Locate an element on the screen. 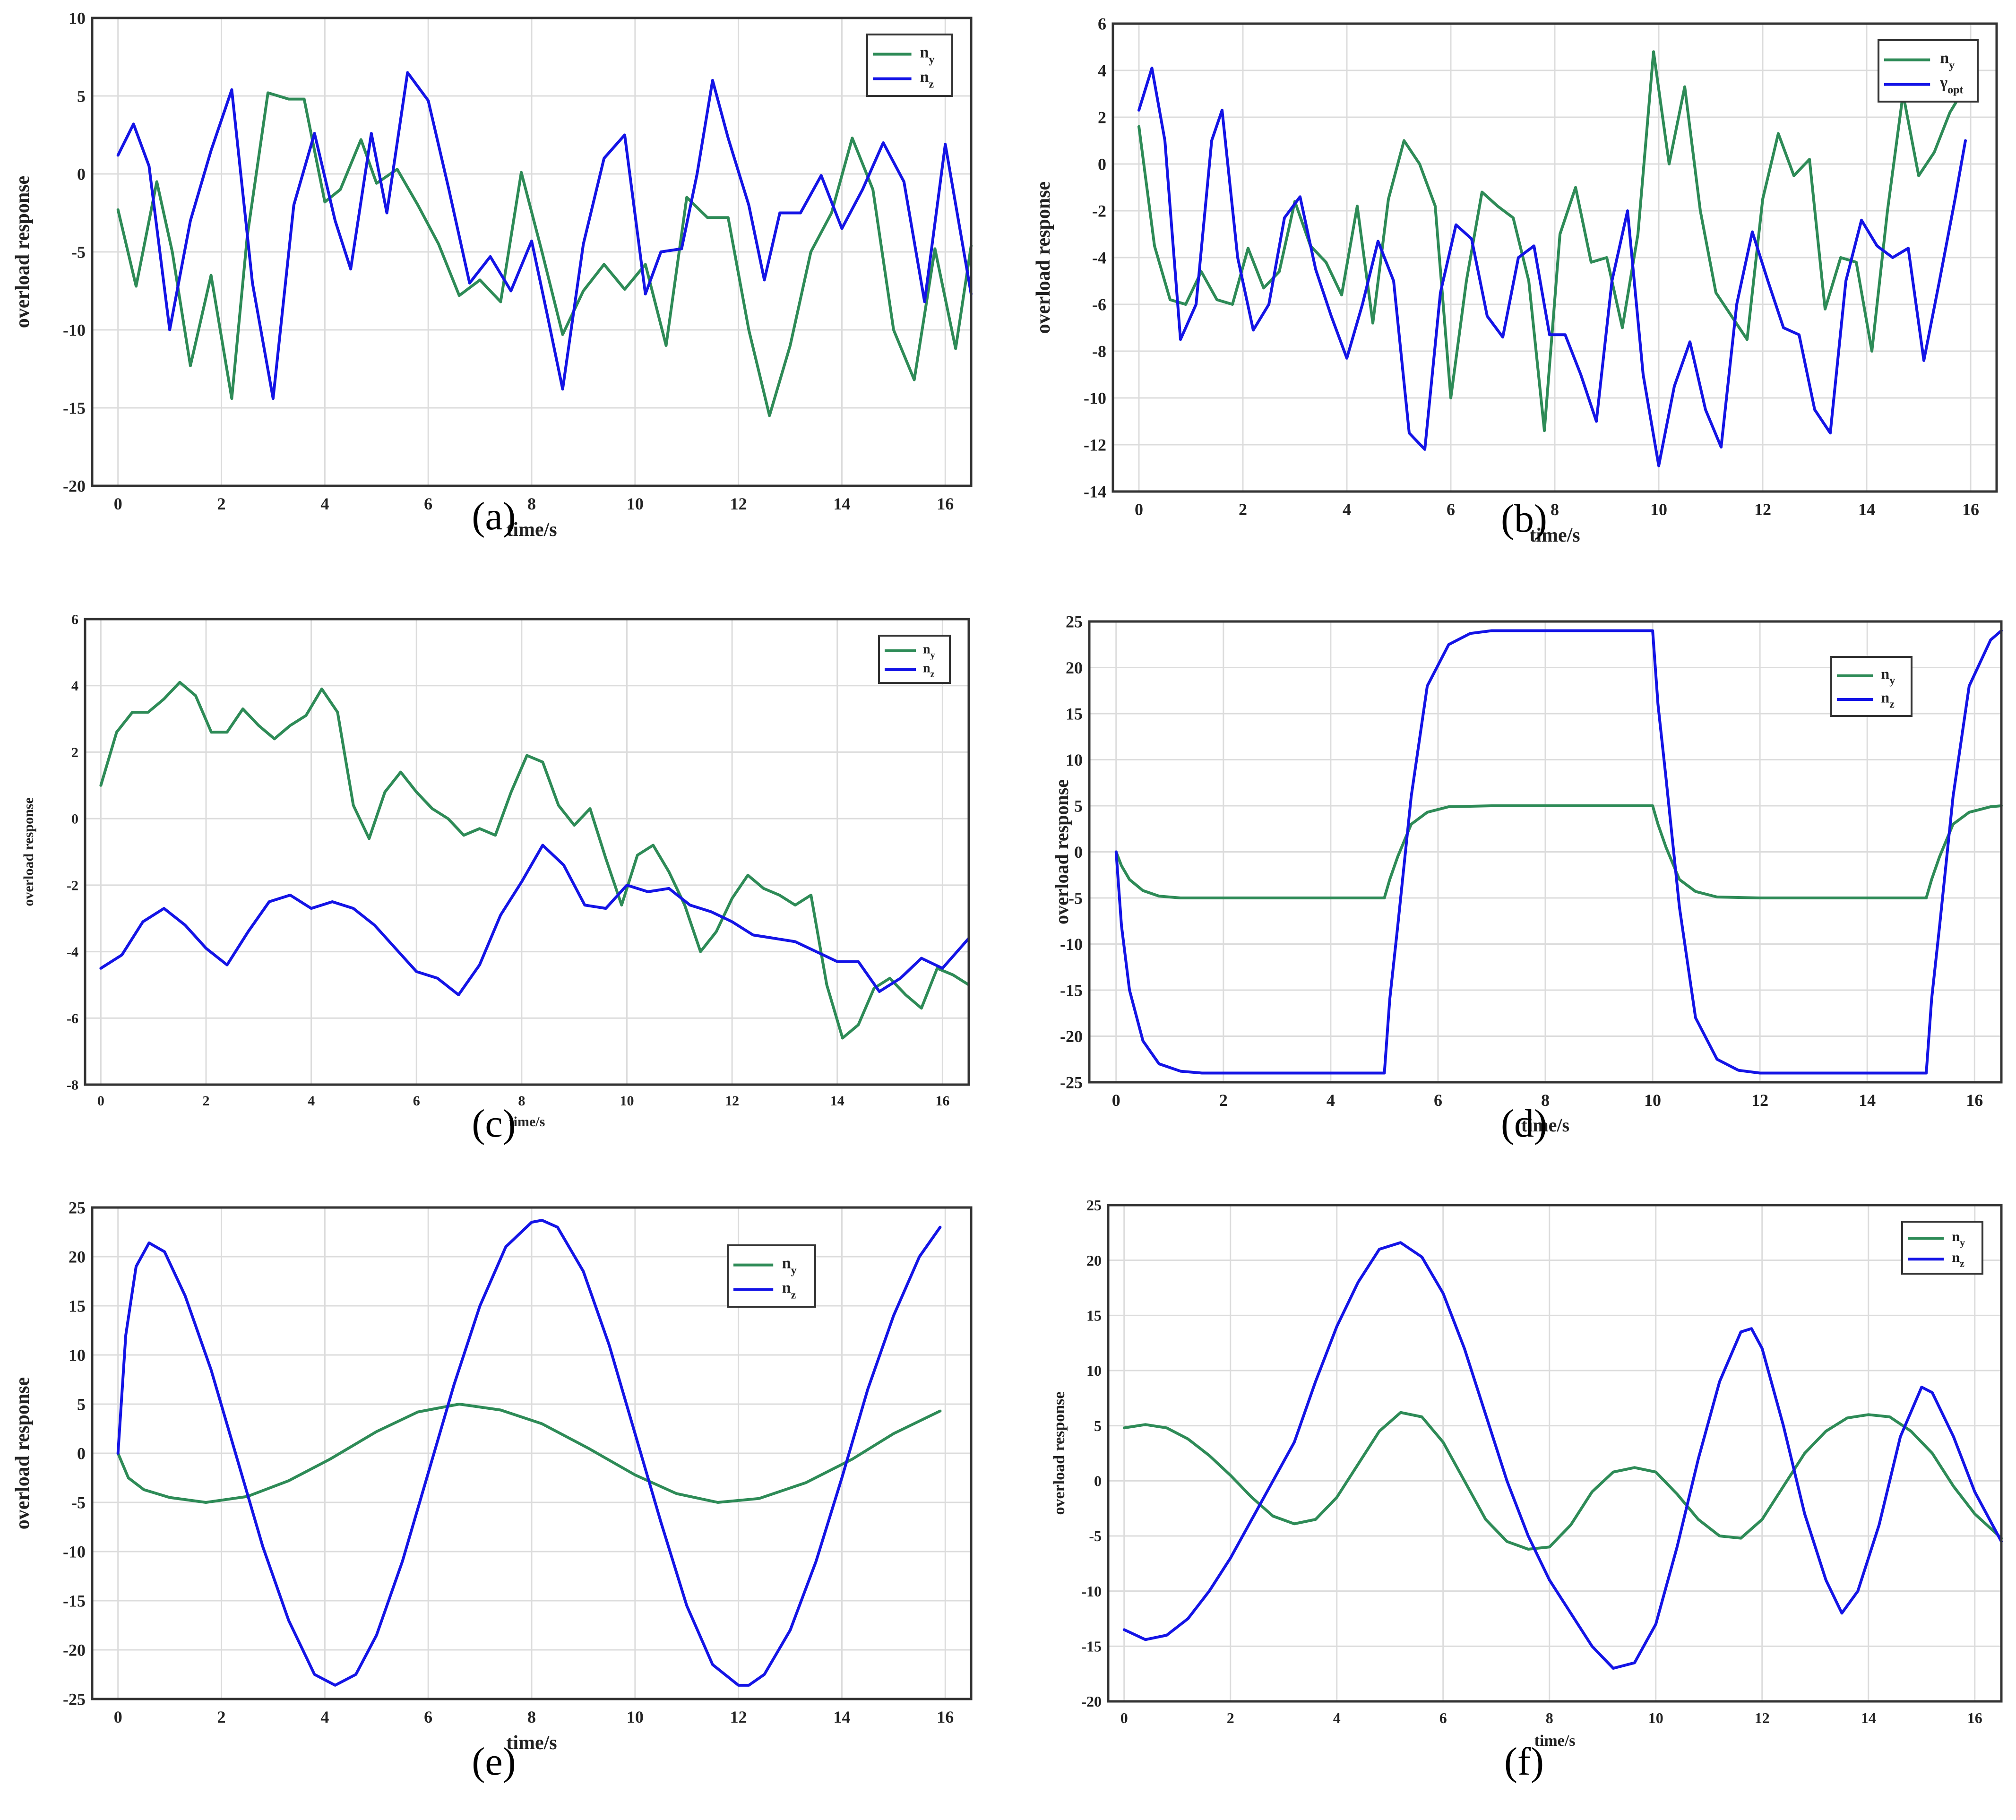 The width and height of the screenshot is (2016, 1820). x-axis-label: time/s is located at coordinates (1545, 1125).